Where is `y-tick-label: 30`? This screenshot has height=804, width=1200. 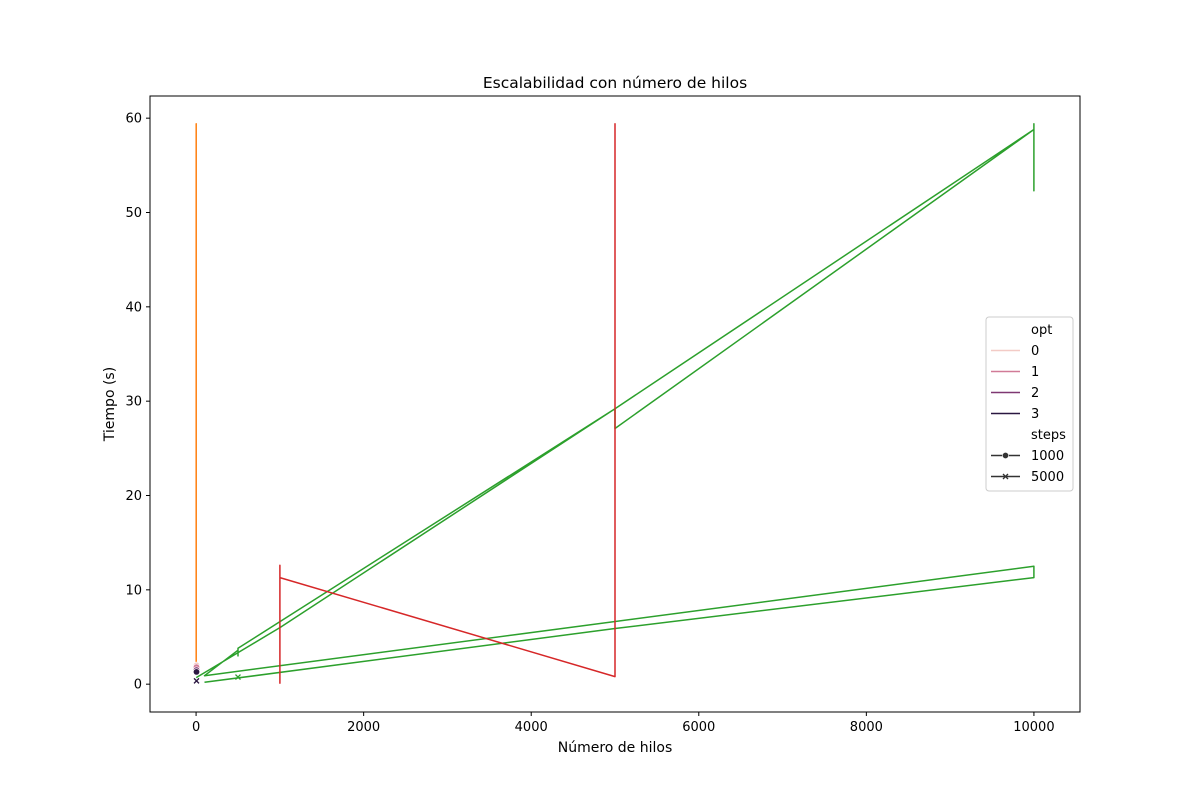
y-tick-label: 30 is located at coordinates (133, 402).